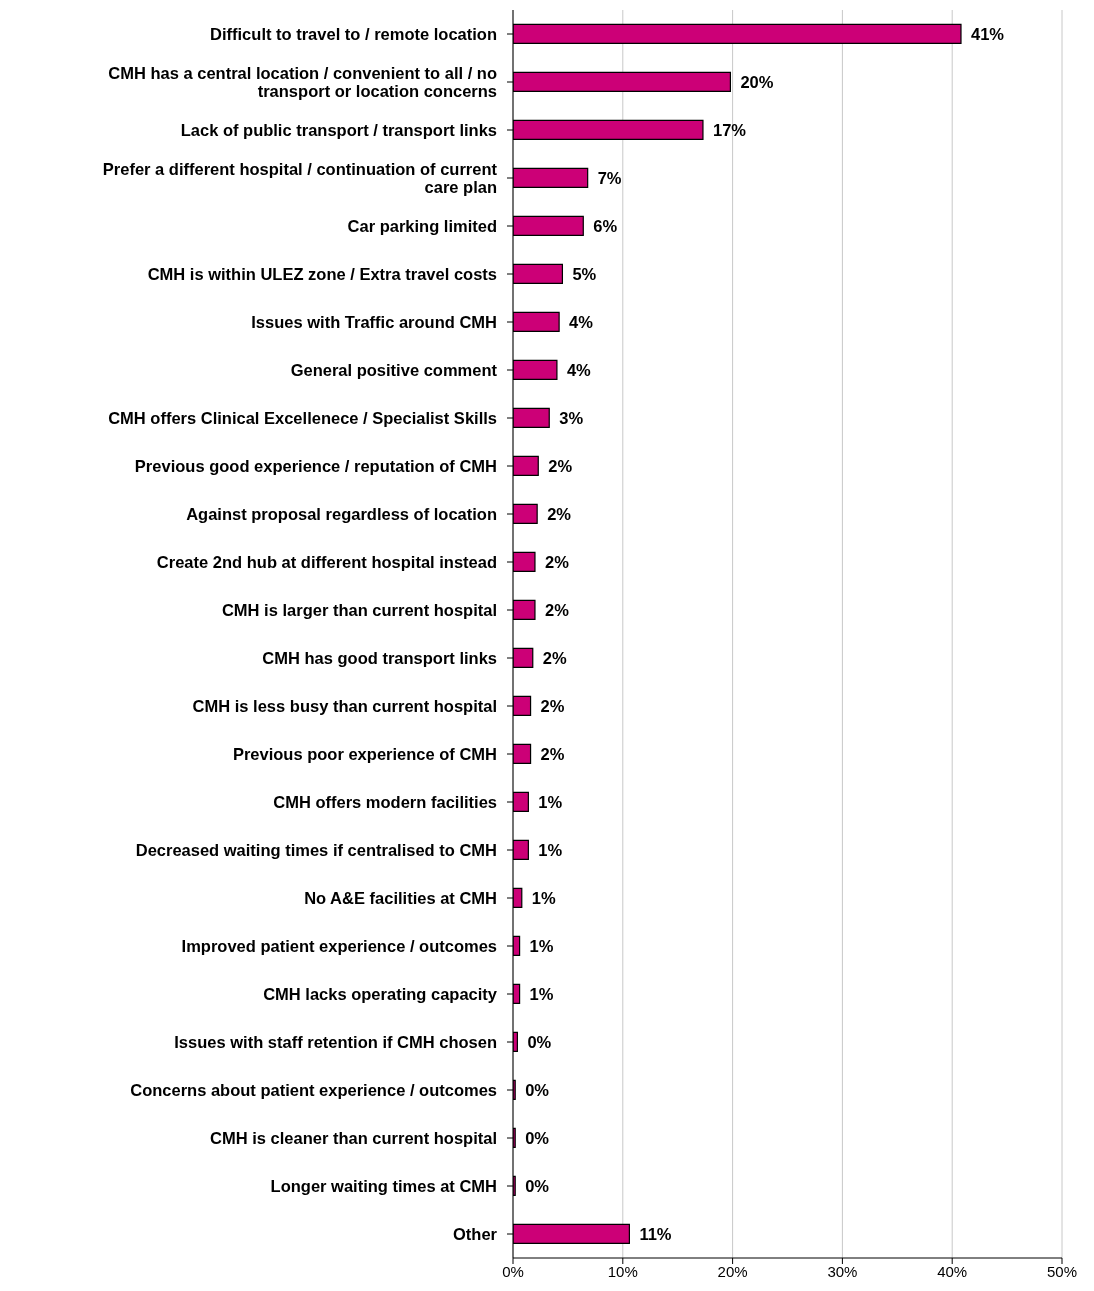 Image resolution: width=1094 pixels, height=1291 pixels. Describe the element at coordinates (475, 1234) in the screenshot. I see `y-tick-label: Other` at that location.